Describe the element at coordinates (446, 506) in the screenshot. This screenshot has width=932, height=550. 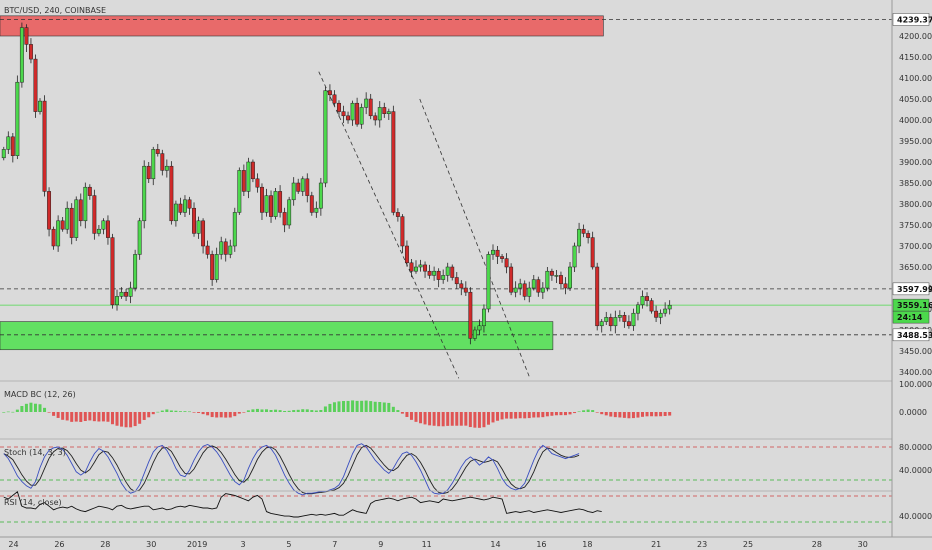
I see `rsi-pane: RSI (14, close)` at that location.